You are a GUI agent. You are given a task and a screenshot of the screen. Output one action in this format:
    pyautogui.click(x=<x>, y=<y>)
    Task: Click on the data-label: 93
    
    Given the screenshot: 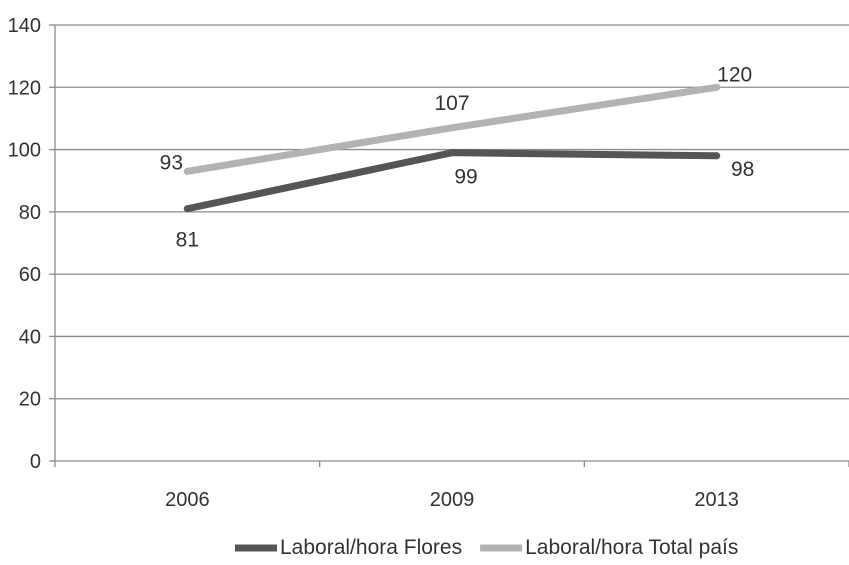 What is the action you would take?
    pyautogui.click(x=171, y=162)
    